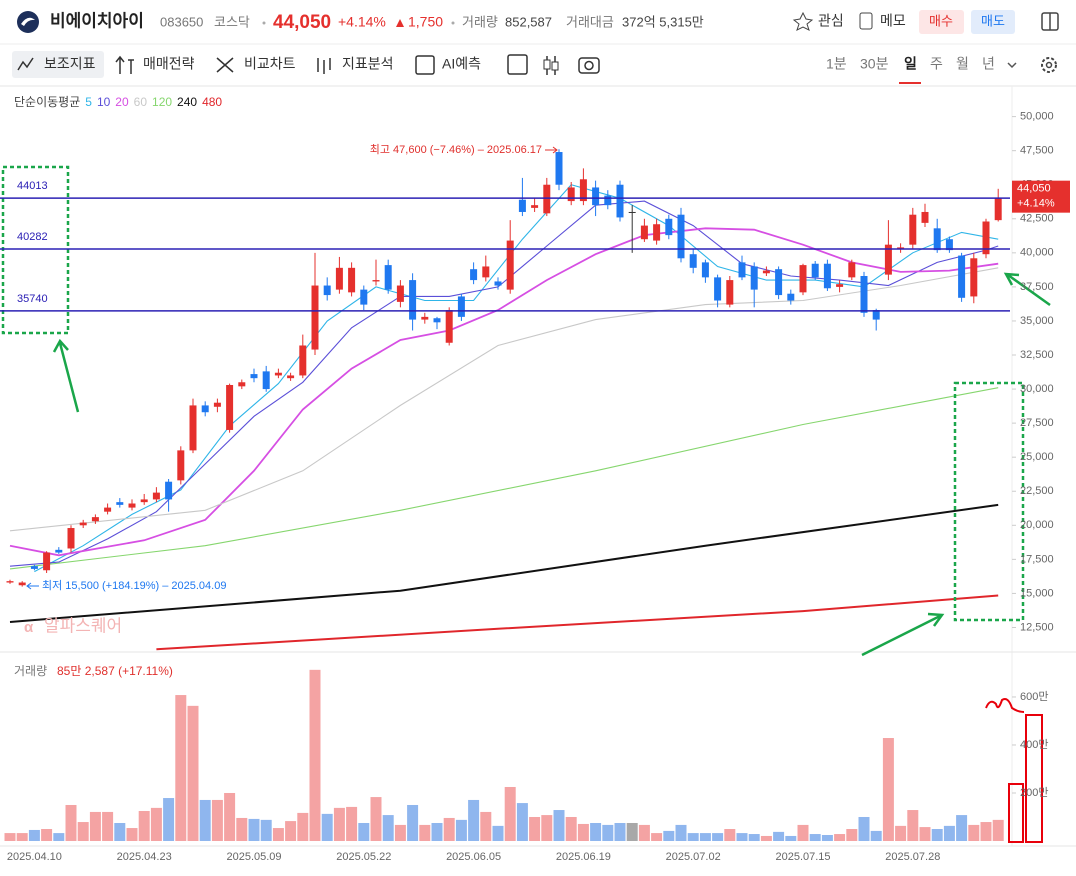 The width and height of the screenshot is (1076, 876). Describe the element at coordinates (144, 857) in the screenshot. I see `x-tick-label: 2025.04.23` at that location.